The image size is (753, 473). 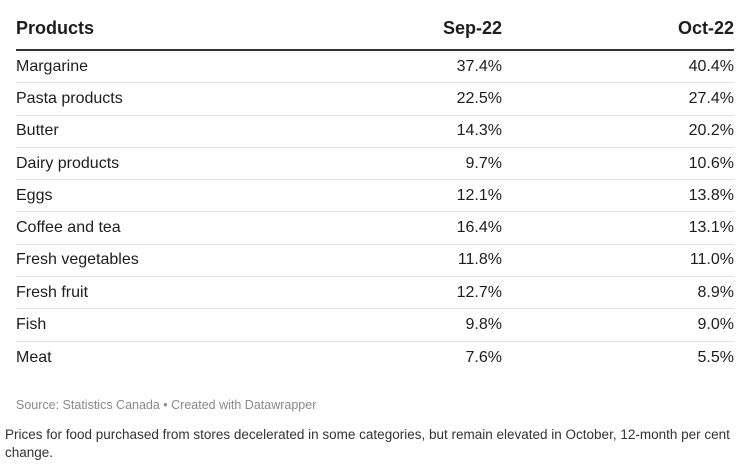 What do you see at coordinates (375, 67) in the screenshot?
I see `table-row: Margarine 37.4% 40.4%` at bounding box center [375, 67].